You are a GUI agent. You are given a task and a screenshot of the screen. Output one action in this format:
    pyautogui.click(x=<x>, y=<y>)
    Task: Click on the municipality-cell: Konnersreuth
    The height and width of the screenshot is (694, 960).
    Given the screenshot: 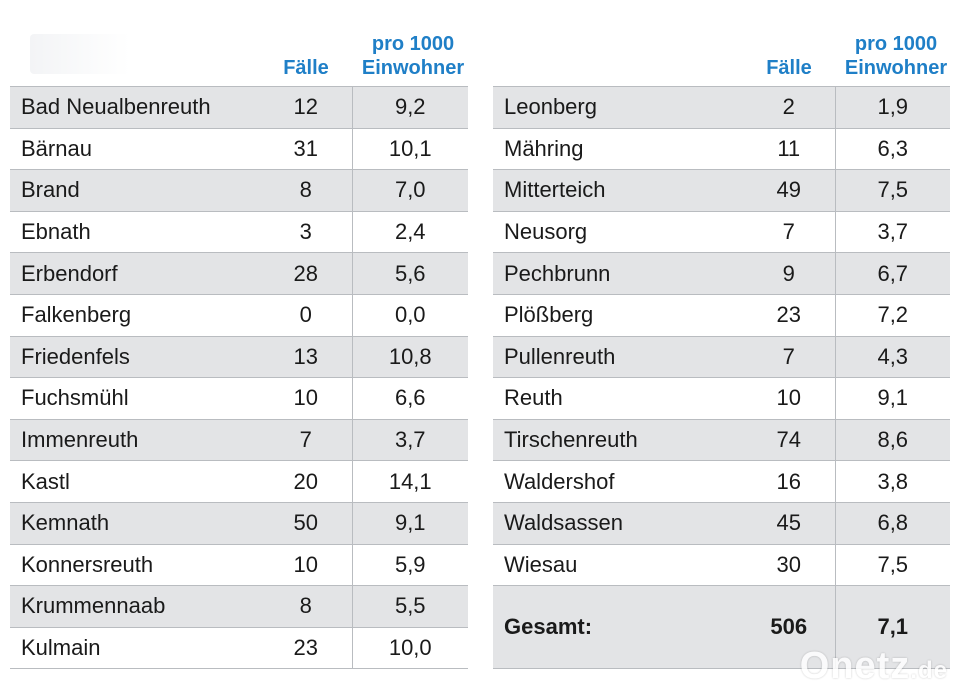 What is the action you would take?
    pyautogui.click(x=135, y=564)
    